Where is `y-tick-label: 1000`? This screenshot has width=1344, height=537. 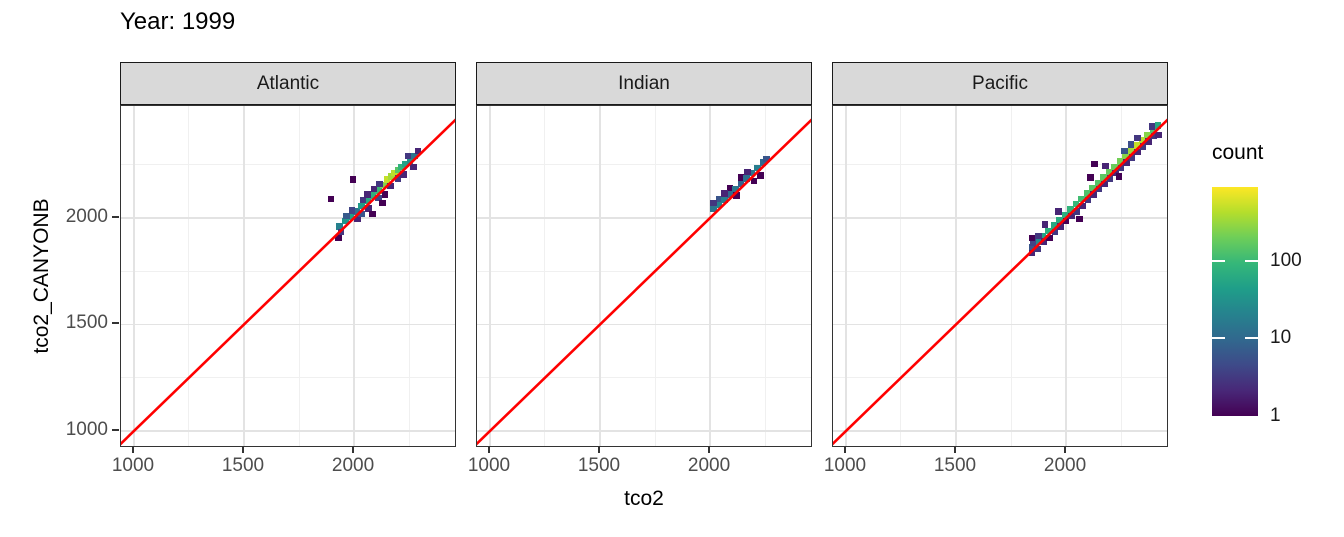
y-tick-label: 1000 is located at coordinates (86, 429).